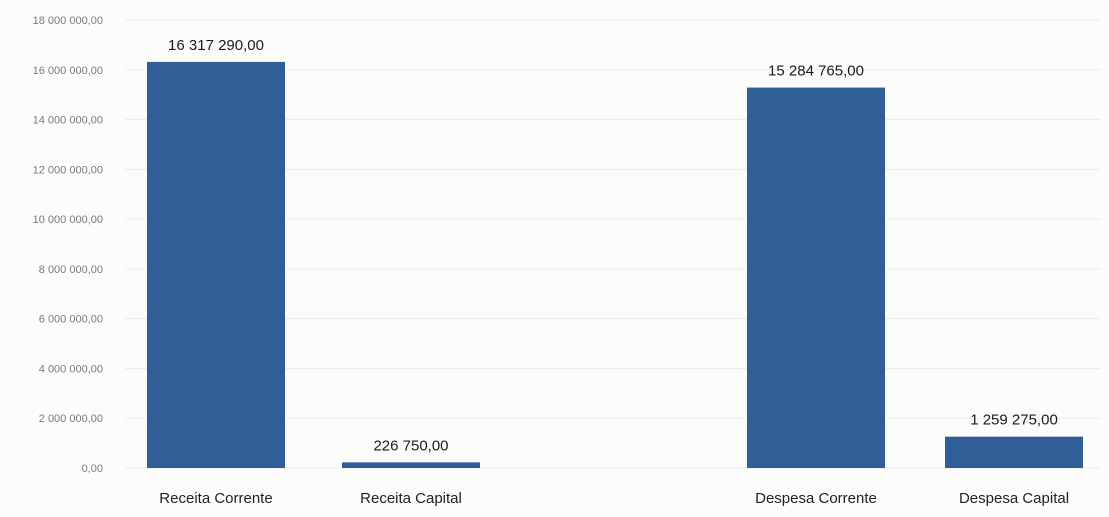 The width and height of the screenshot is (1109, 517). Describe the element at coordinates (816, 71) in the screenshot. I see `data-label: 15 284 765,00` at that location.